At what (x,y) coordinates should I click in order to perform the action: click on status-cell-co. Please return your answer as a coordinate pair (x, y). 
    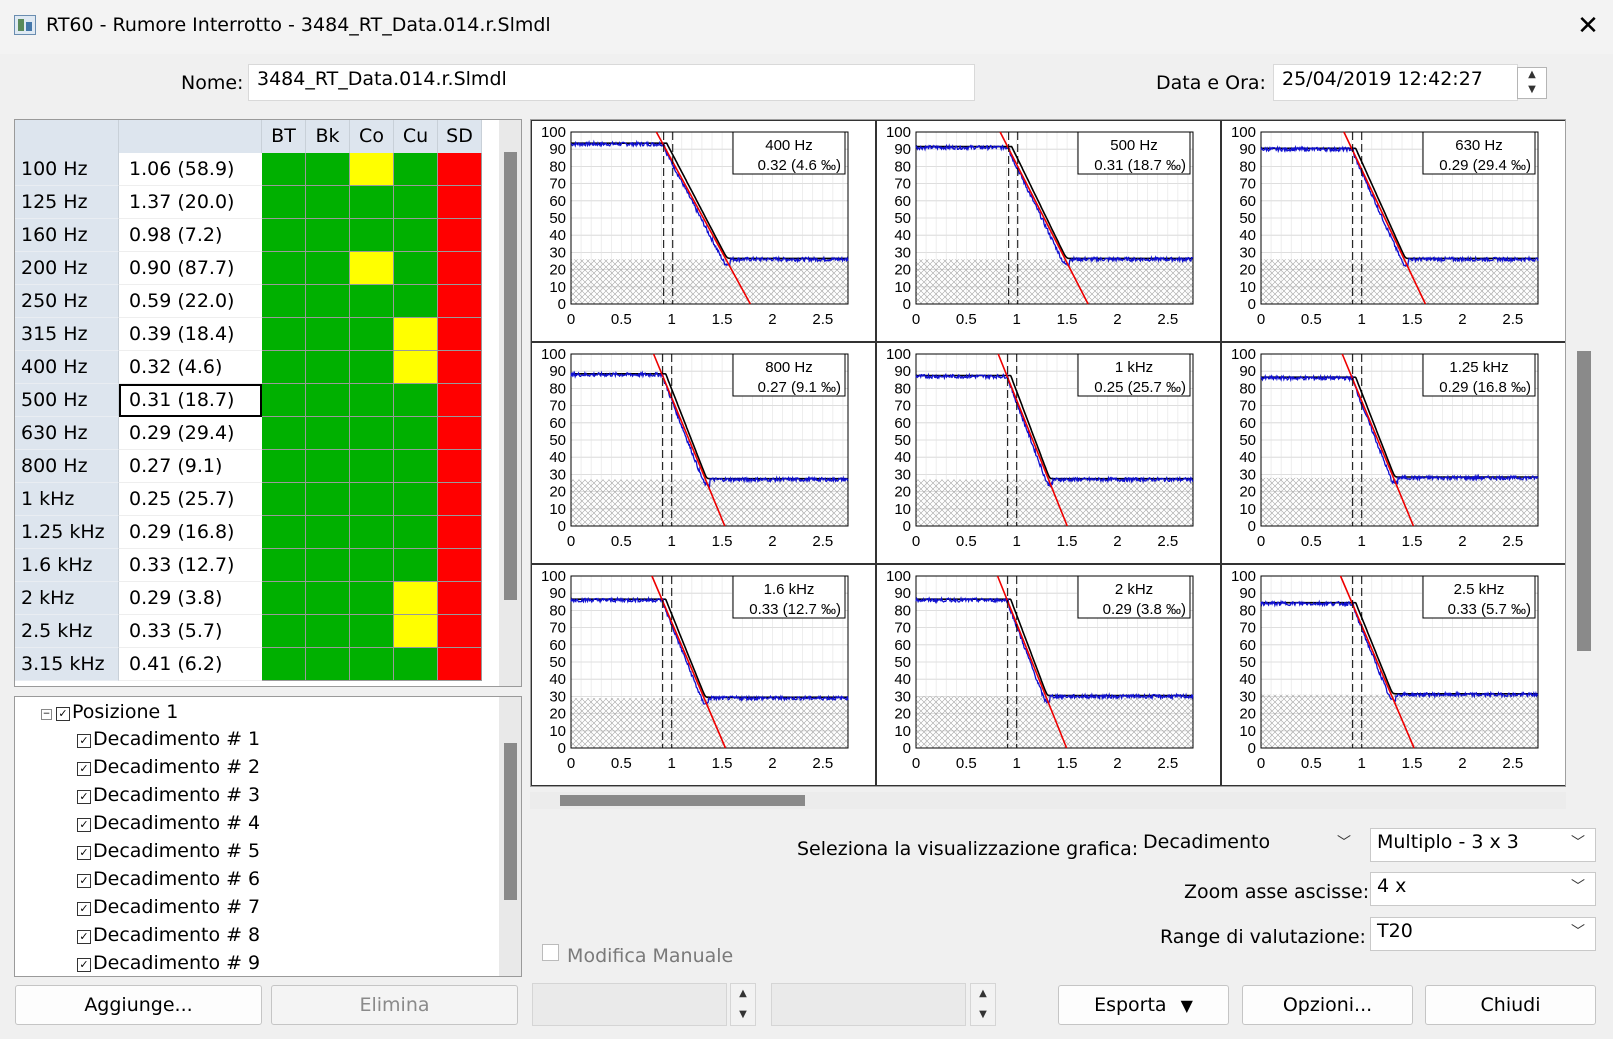
    Looking at the image, I should click on (372, 565).